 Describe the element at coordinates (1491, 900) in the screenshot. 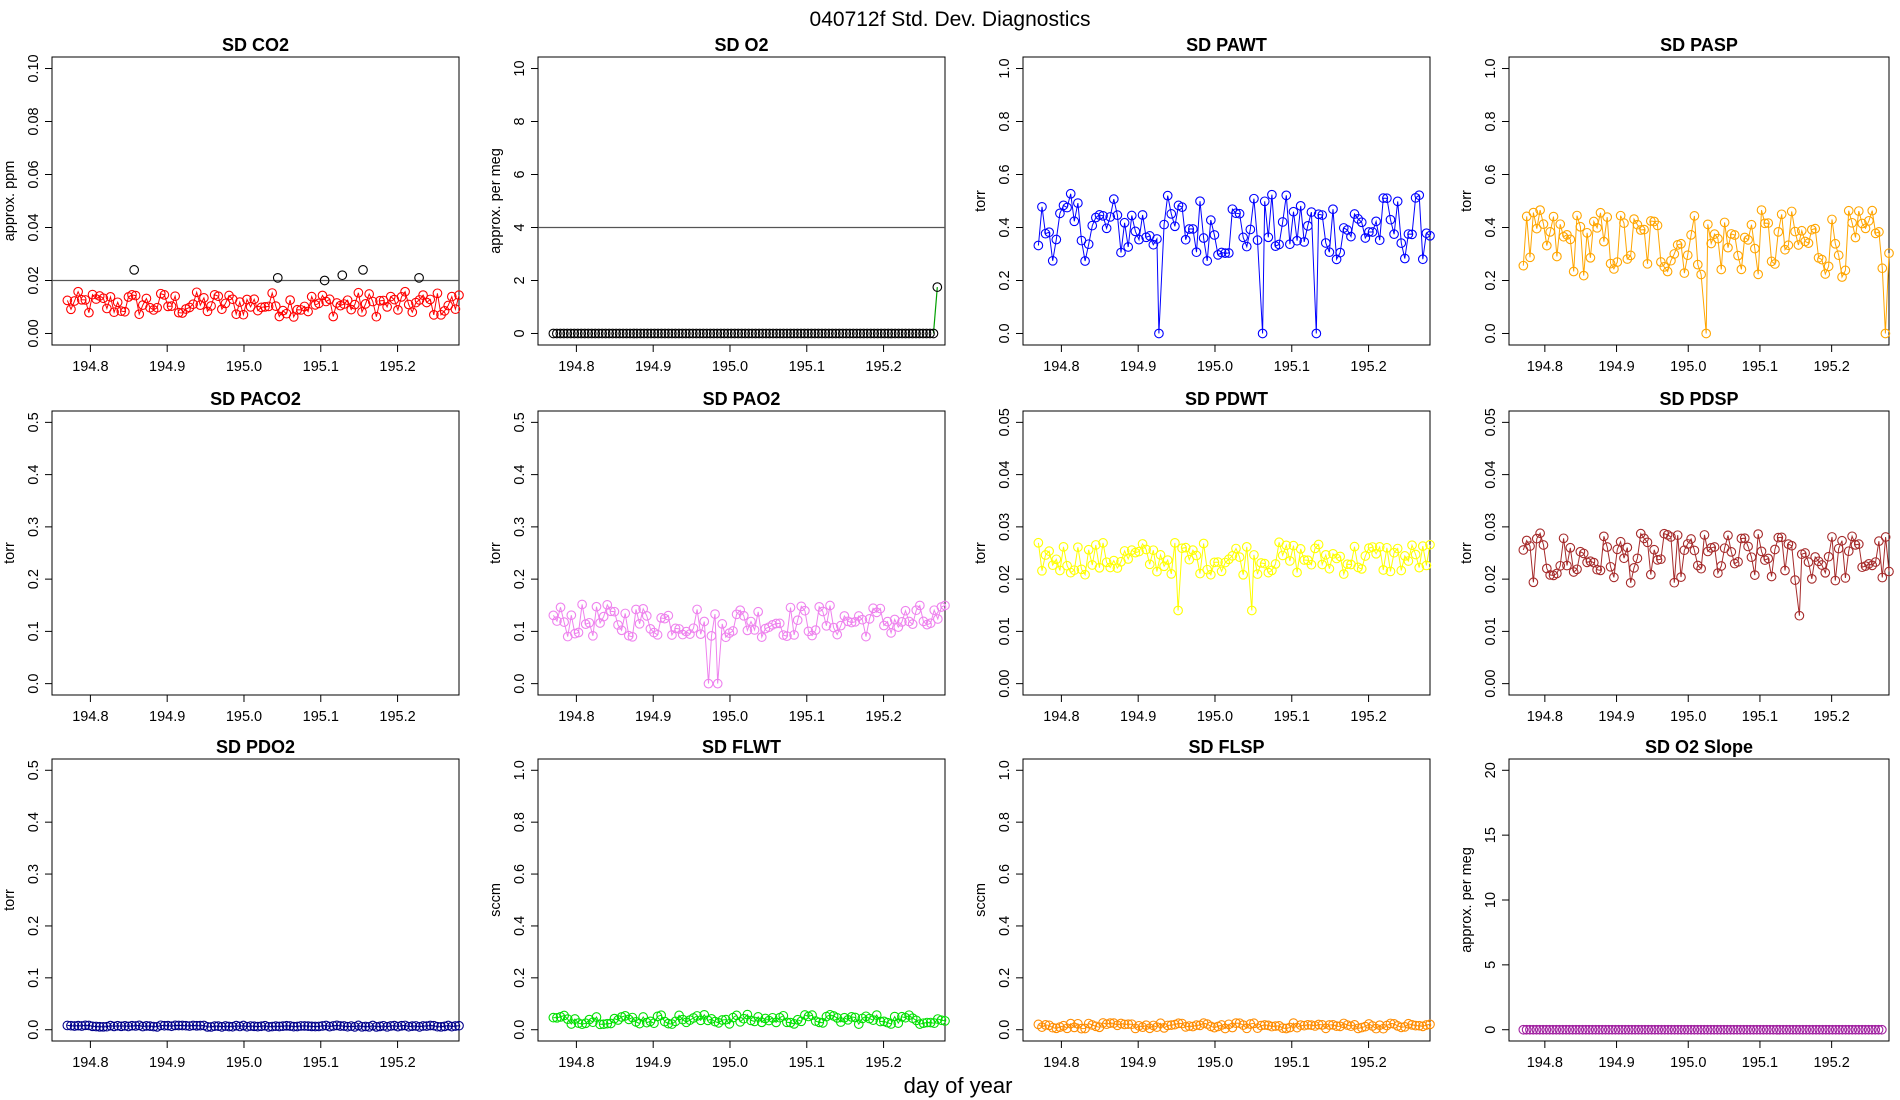

I see `y-tick-label: 10` at that location.